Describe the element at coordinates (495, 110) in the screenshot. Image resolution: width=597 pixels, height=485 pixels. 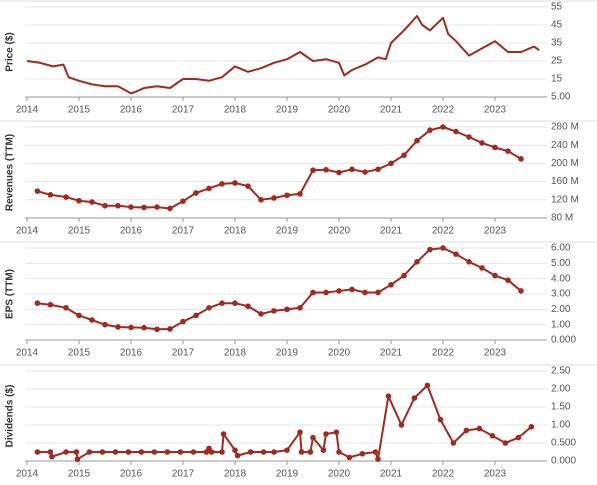
I see `x-tick-label: 2023` at that location.